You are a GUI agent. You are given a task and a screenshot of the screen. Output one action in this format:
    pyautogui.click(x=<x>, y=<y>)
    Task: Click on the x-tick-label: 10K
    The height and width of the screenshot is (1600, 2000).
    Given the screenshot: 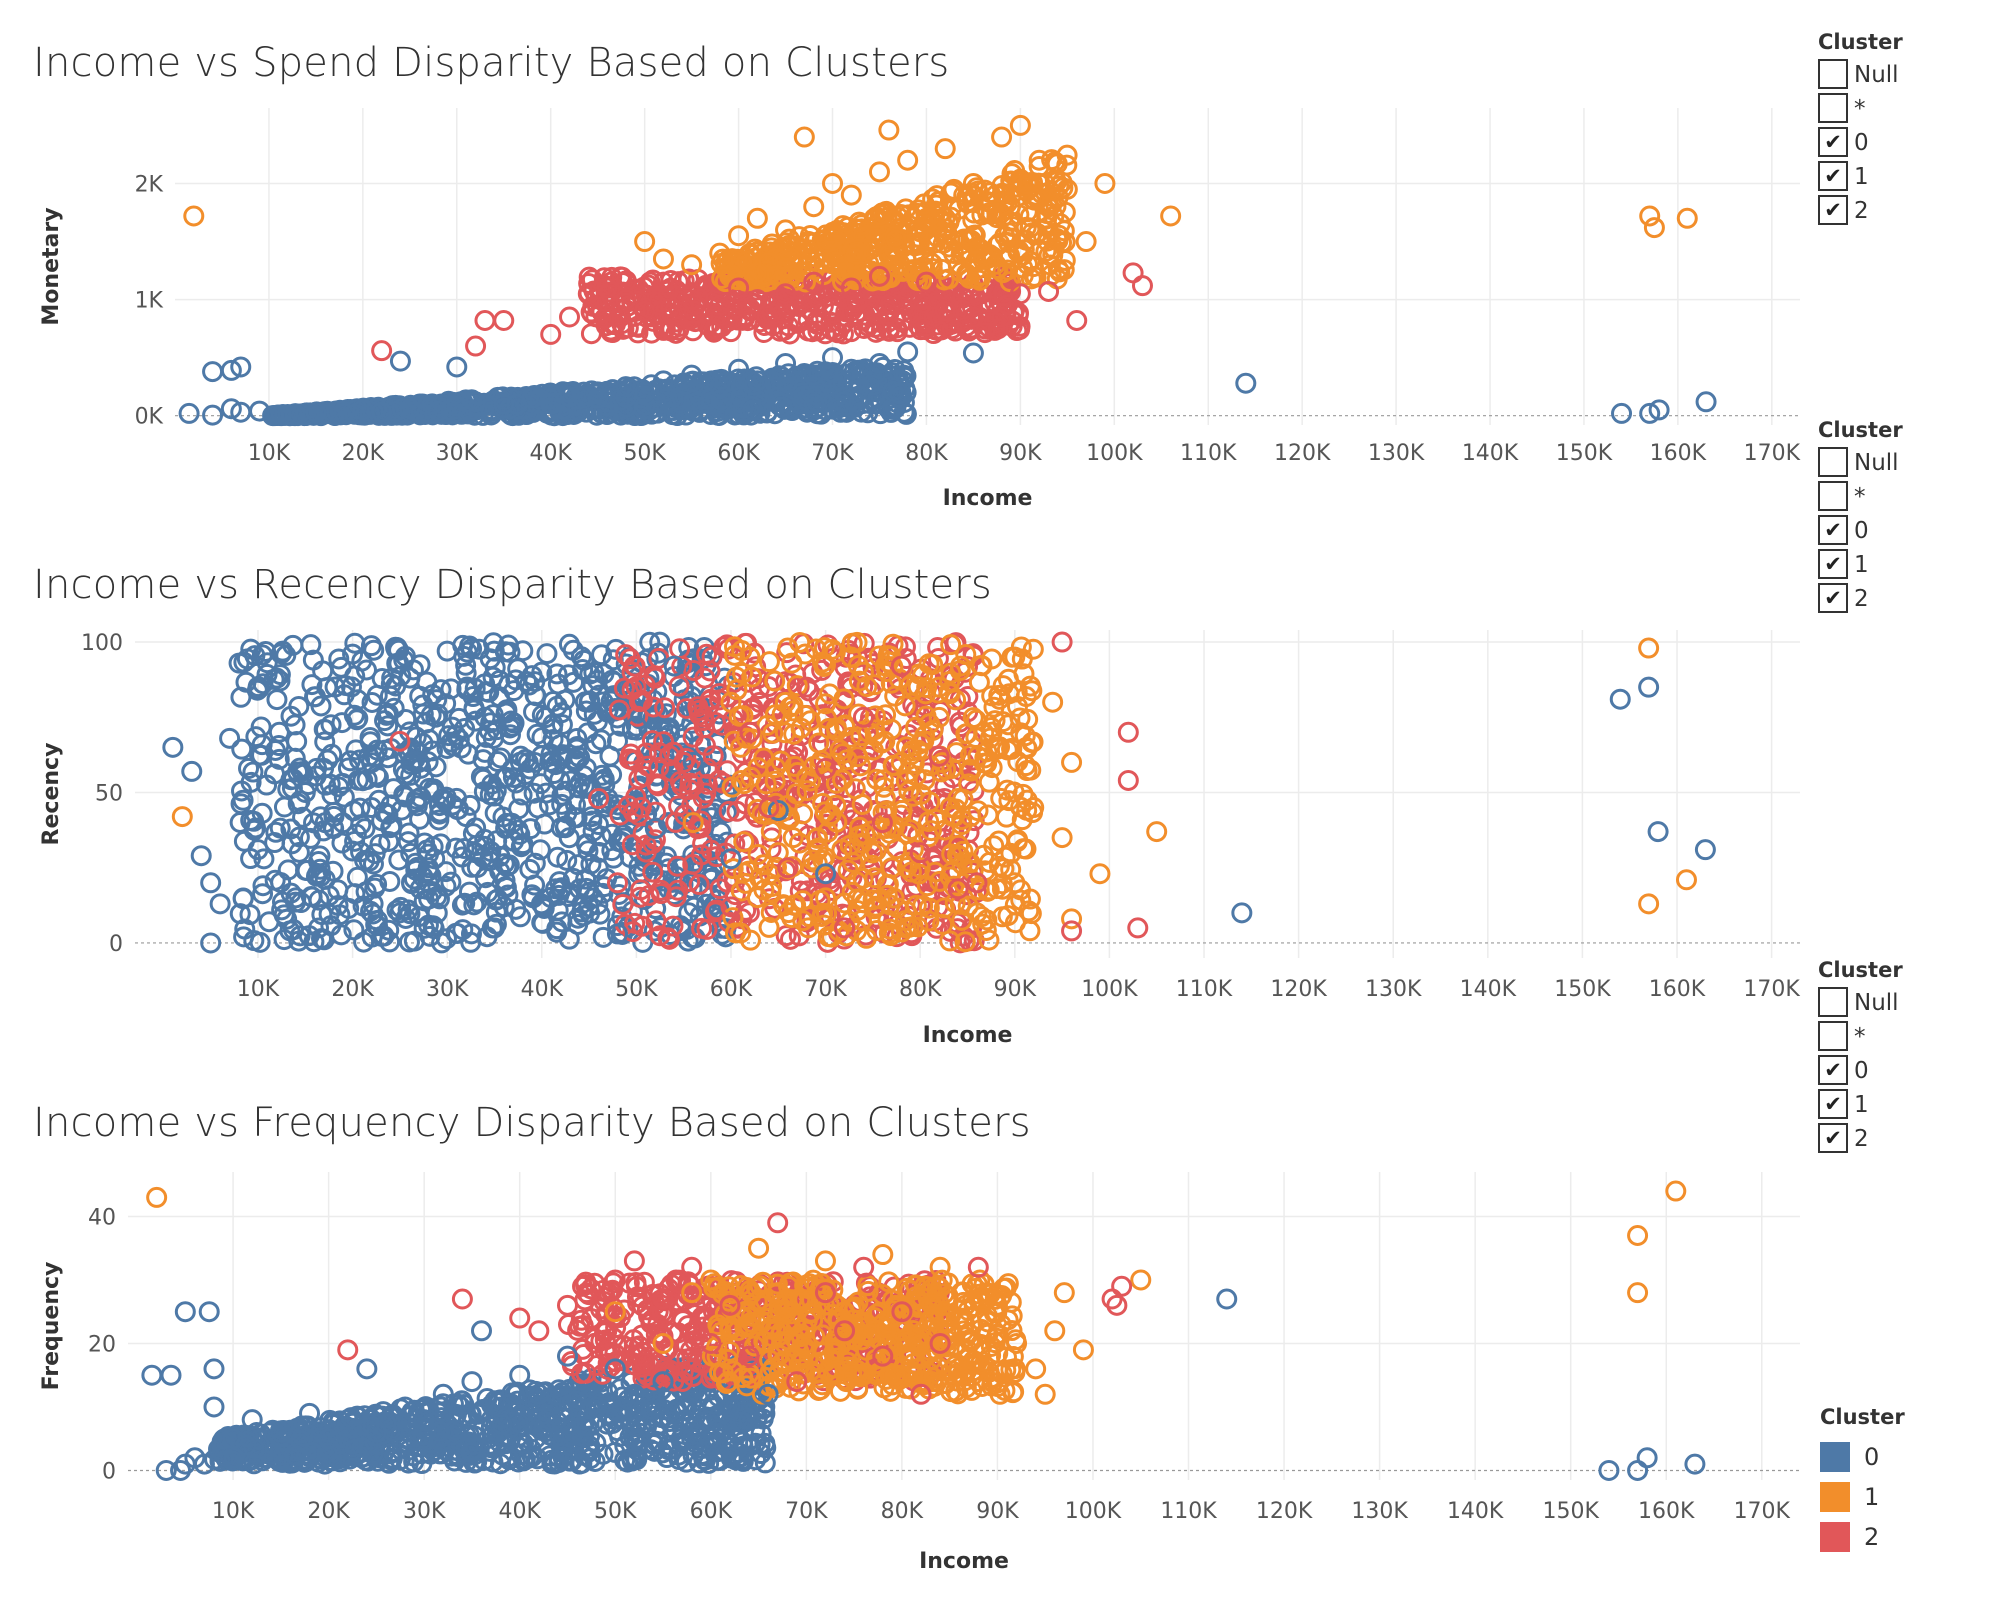 What is the action you would take?
    pyautogui.click(x=233, y=1511)
    